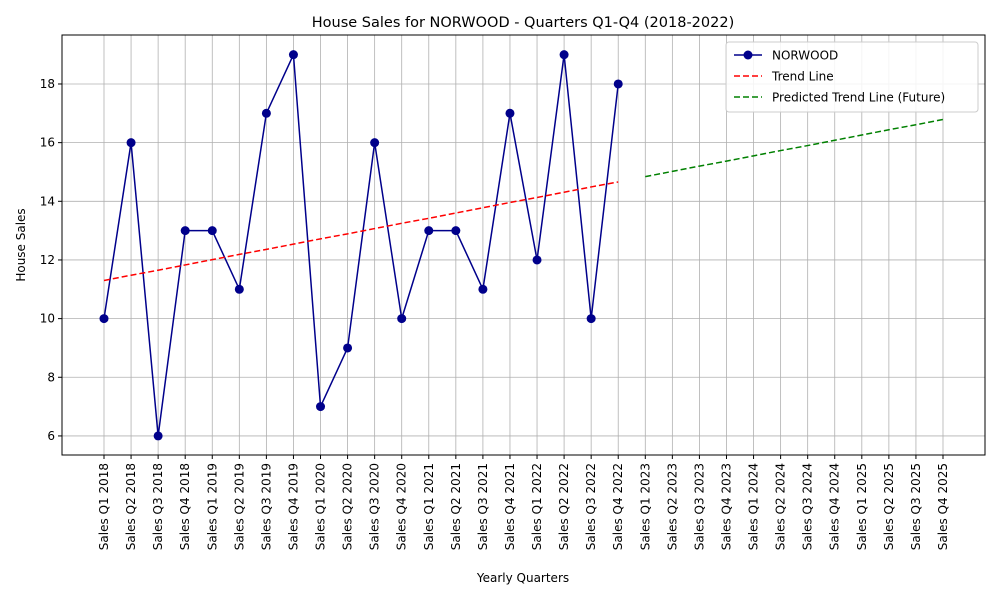  I want to click on y-axis-label: House Sales, so click(21, 244).